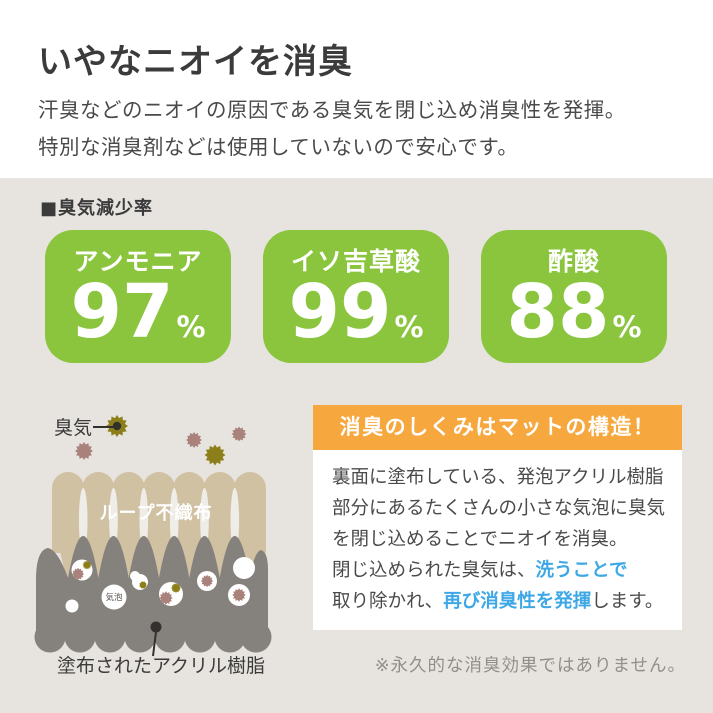  Describe the element at coordinates (499, 508) in the screenshot. I see `mechanism-line-2: 部分にあるたくさんの小さな気泡に臭気` at that location.